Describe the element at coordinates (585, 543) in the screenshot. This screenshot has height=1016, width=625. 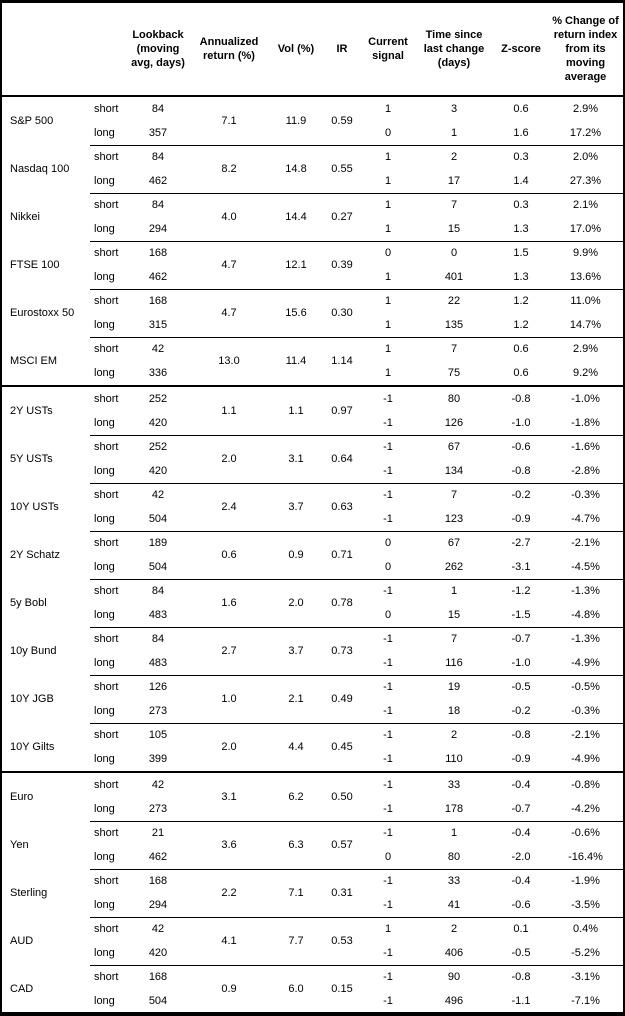
I see `pct-change-value: -2.1%` at that location.